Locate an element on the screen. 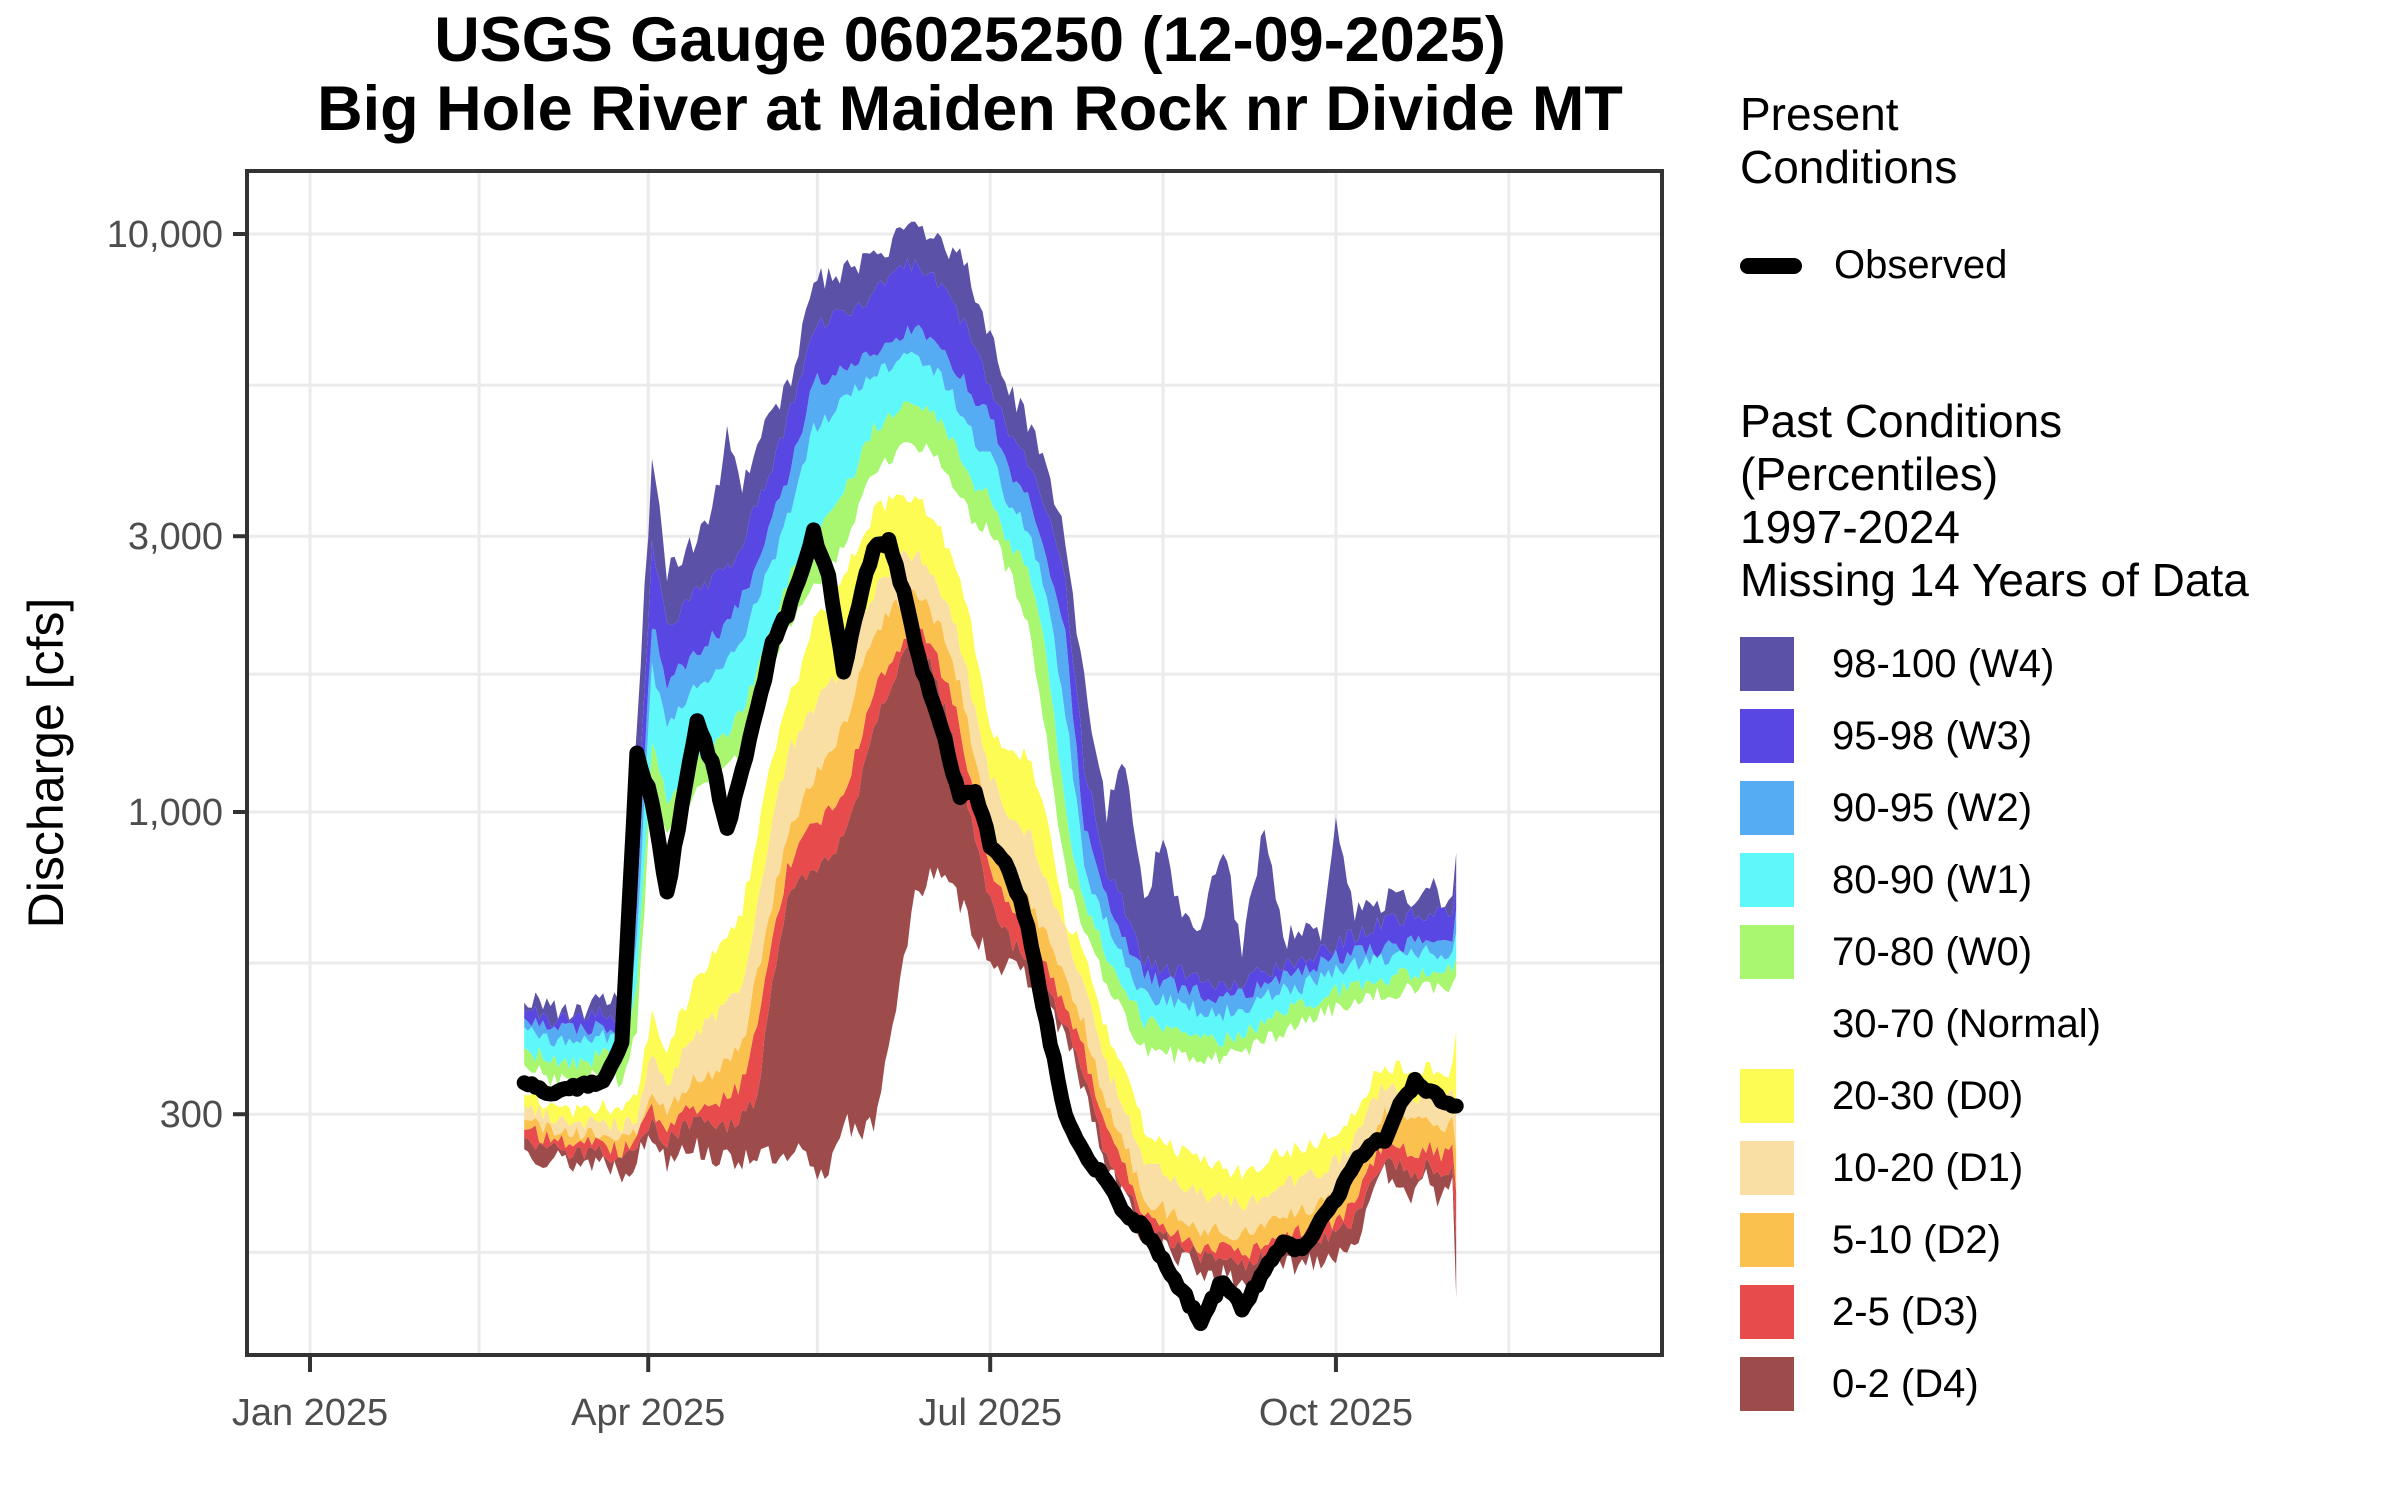 The image size is (2400, 1500). y-tick-label: 300 is located at coordinates (191, 1115).